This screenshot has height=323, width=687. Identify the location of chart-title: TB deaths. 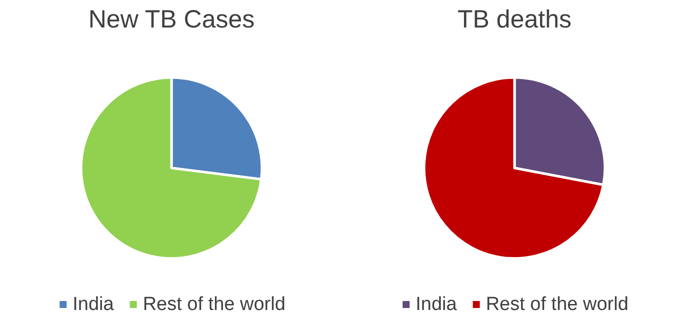
(515, 20).